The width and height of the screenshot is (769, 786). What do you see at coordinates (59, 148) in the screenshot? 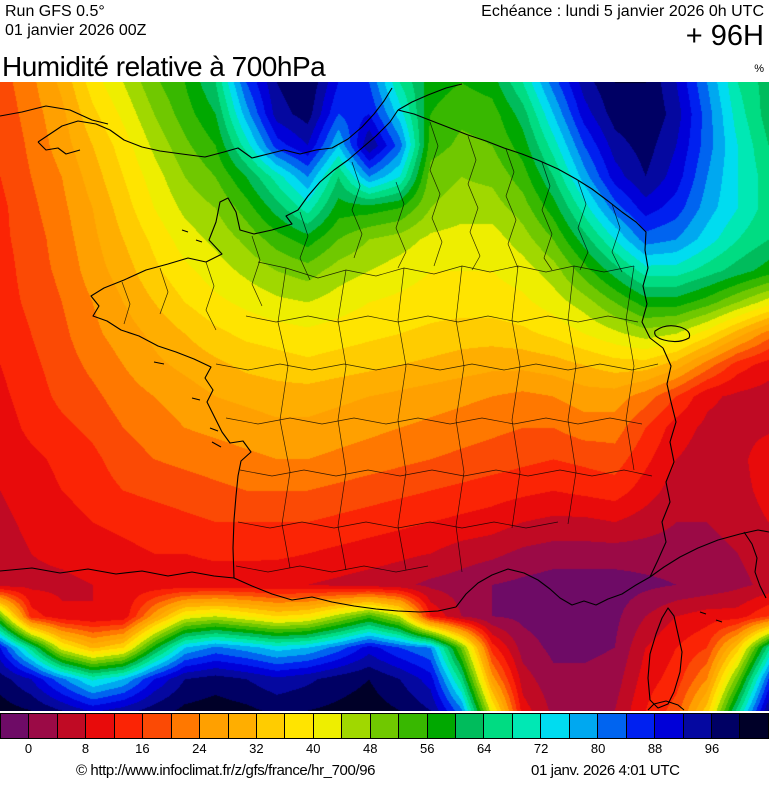
I see `cornwall-coastline` at bounding box center [59, 148].